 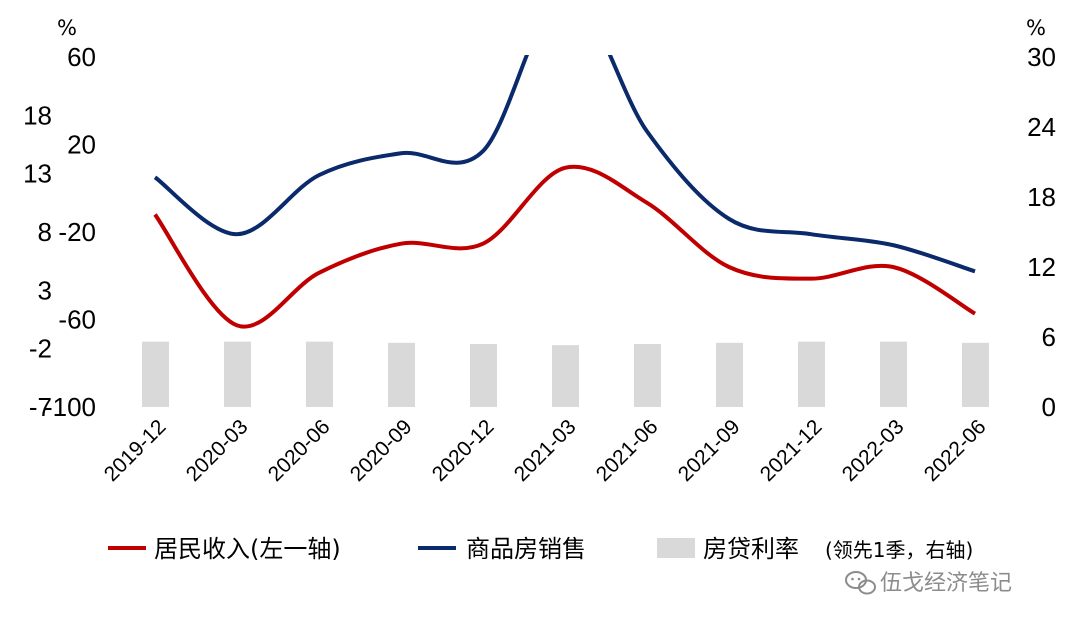 I want to click on x-tick: 2020-09, so click(x=381, y=450).